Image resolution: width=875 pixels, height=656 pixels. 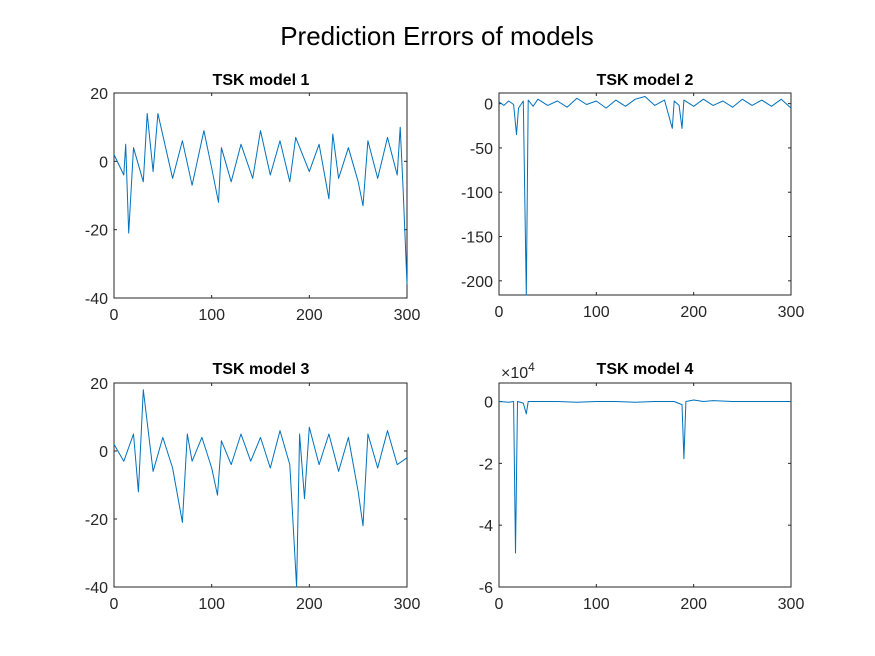 I want to click on subplot-4-plot-area, so click(x=644, y=476).